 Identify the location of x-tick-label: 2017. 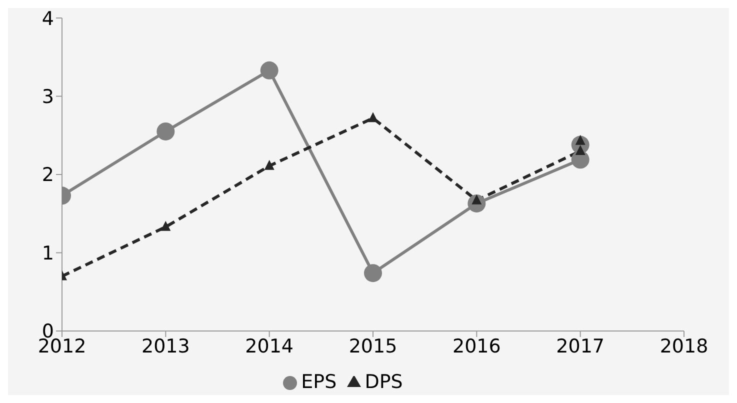
(580, 346).